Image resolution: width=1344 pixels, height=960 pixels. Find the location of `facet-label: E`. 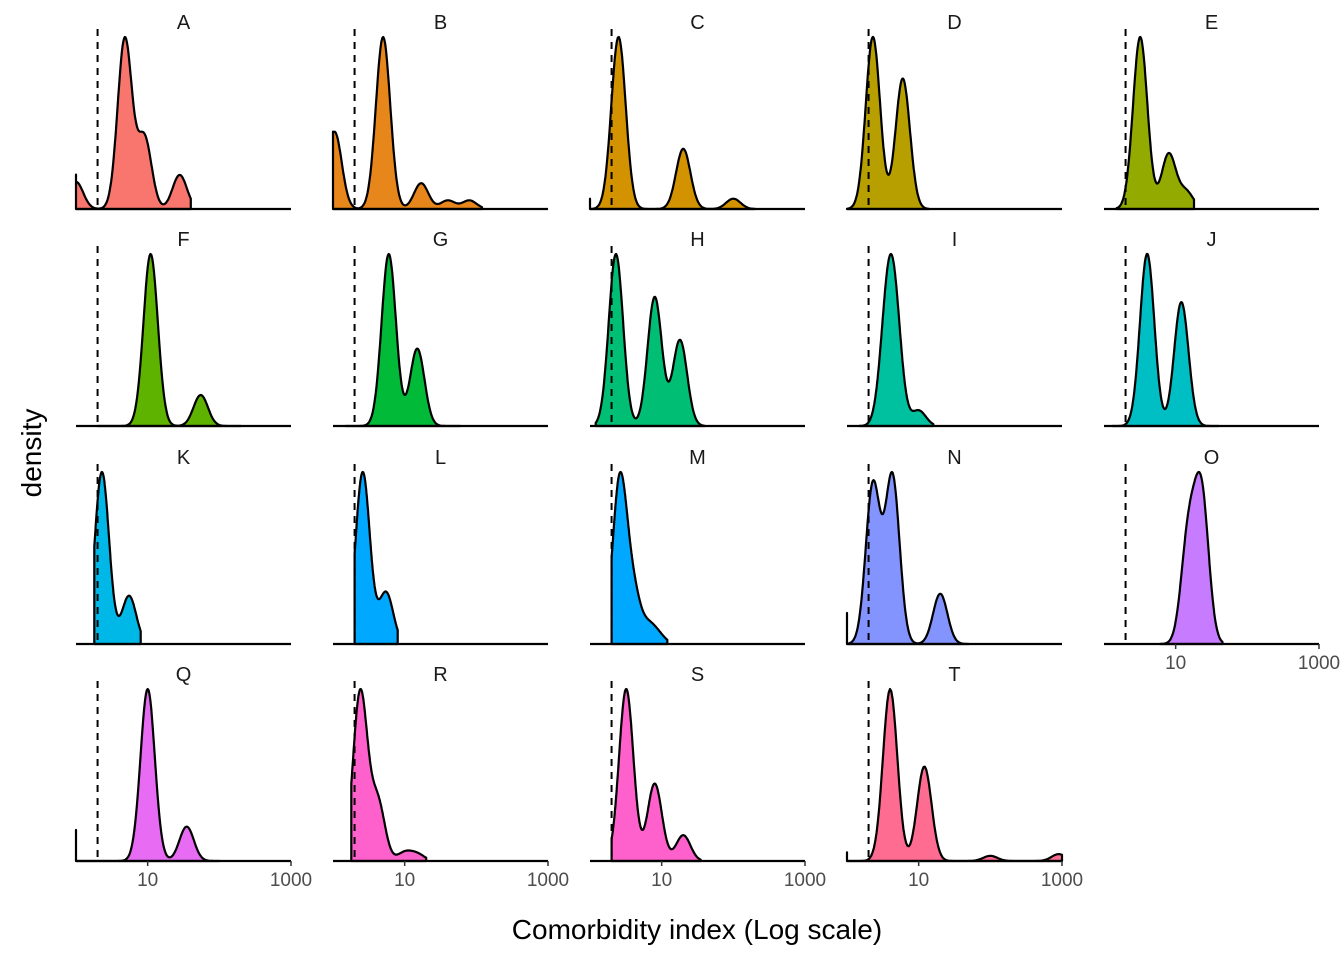

facet-label: E is located at coordinates (1211, 23).